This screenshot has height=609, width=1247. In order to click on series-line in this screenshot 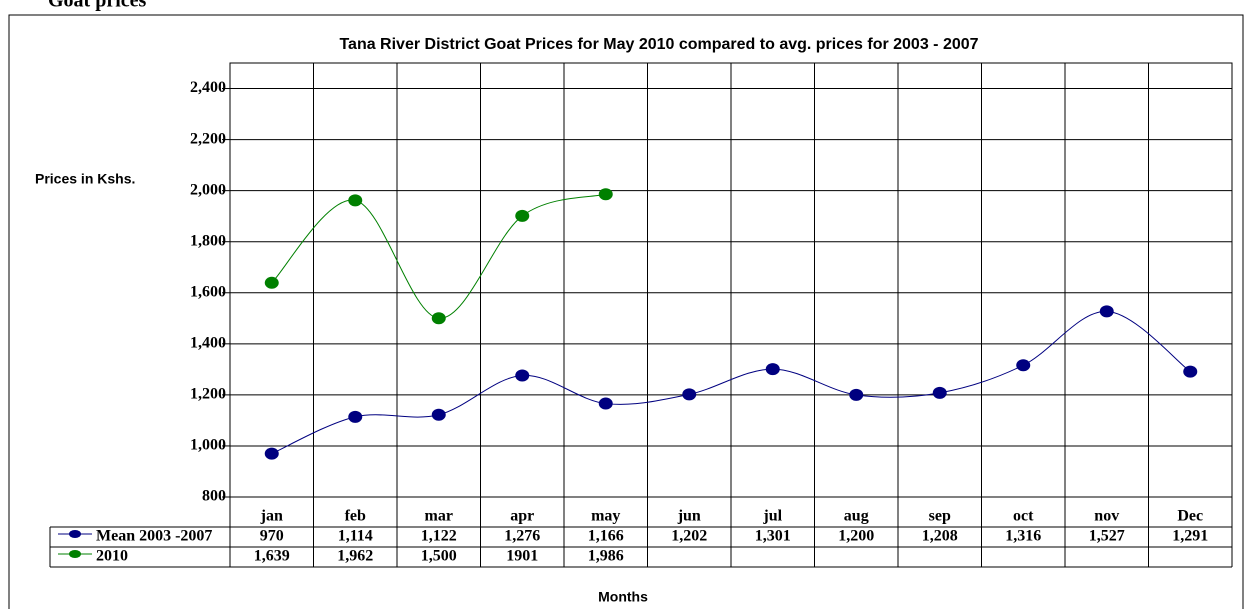, I will do `click(438, 256)`.